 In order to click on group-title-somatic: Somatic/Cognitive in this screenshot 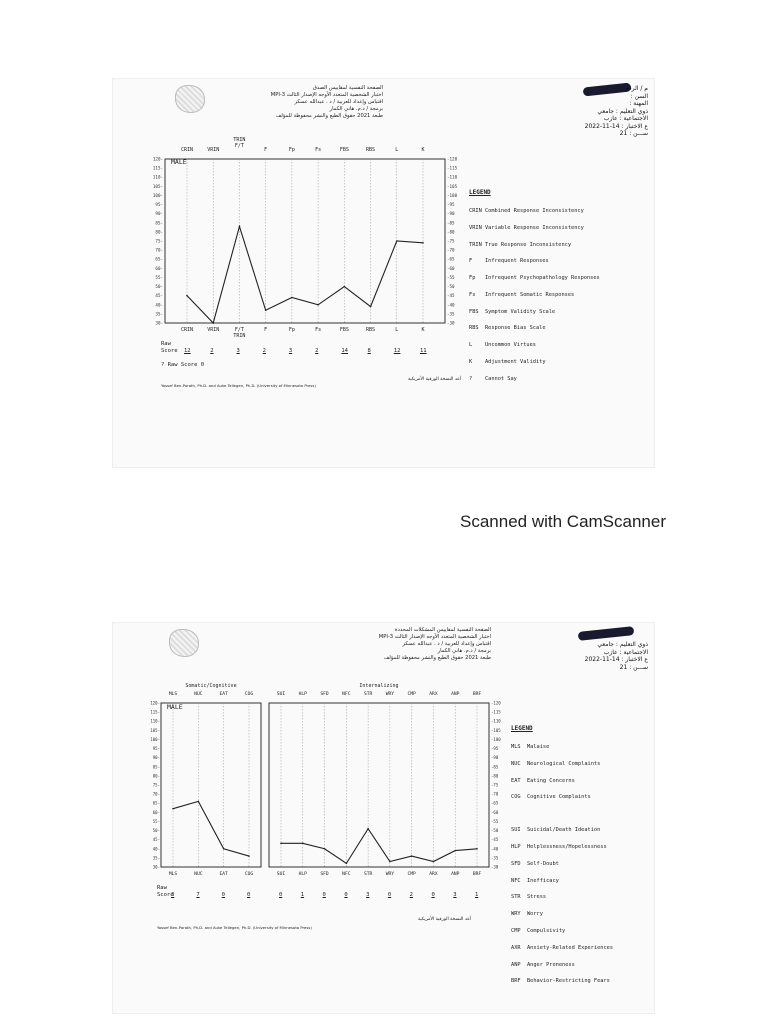, I will do `click(210, 686)`.